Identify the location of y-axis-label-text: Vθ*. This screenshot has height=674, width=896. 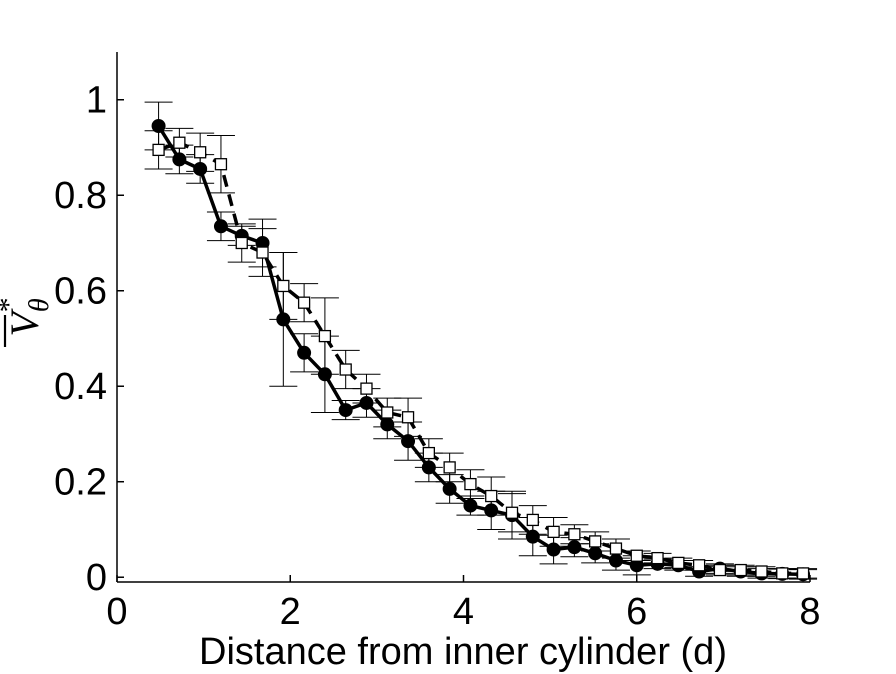
(27, 316).